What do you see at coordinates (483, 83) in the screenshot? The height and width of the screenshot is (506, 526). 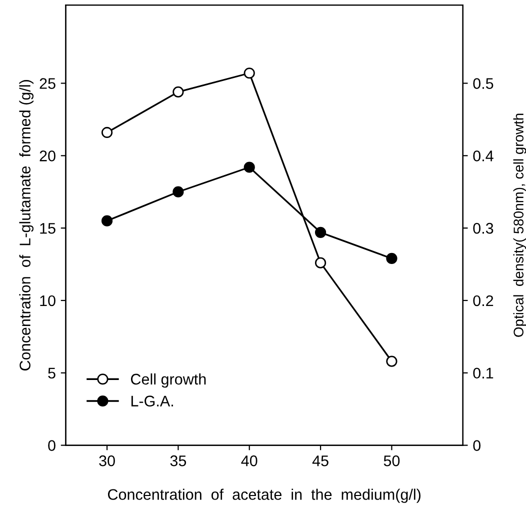 I see `y2-tick-label: 0.5` at bounding box center [483, 83].